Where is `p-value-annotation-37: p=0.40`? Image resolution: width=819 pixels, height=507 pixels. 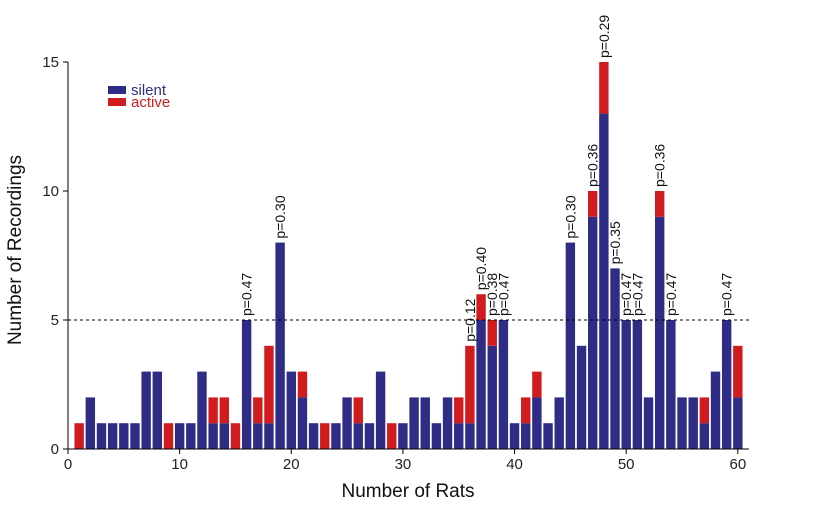
p-value-annotation-37: p=0.40 is located at coordinates (481, 268).